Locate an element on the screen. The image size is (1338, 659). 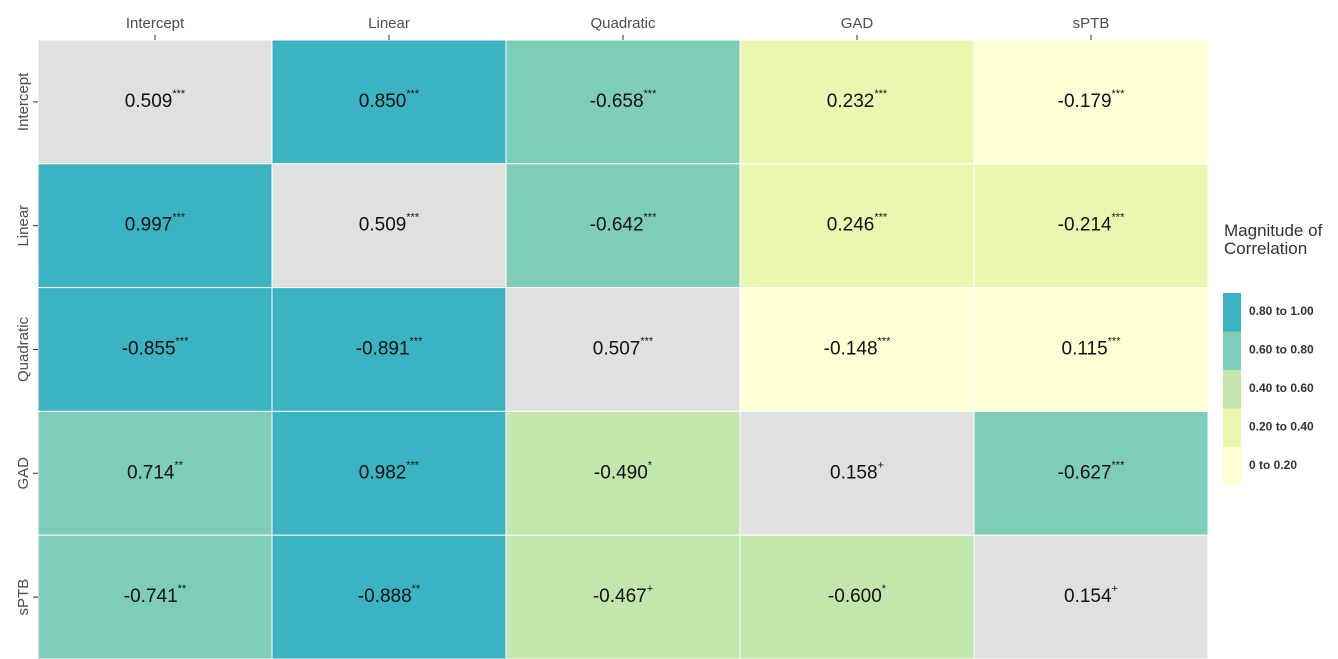
cell-label: -0.179*** is located at coordinates (1091, 100).